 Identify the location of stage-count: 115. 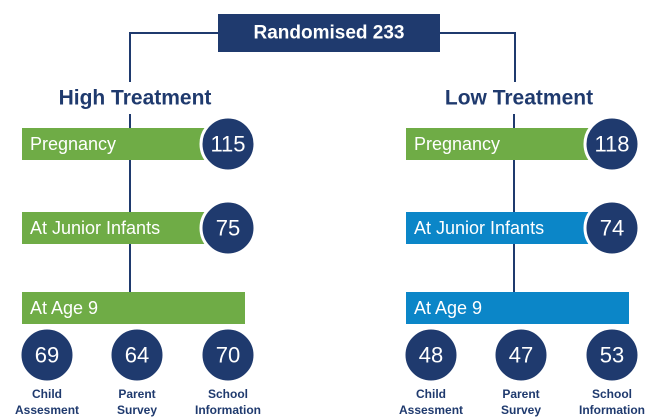
(227, 144).